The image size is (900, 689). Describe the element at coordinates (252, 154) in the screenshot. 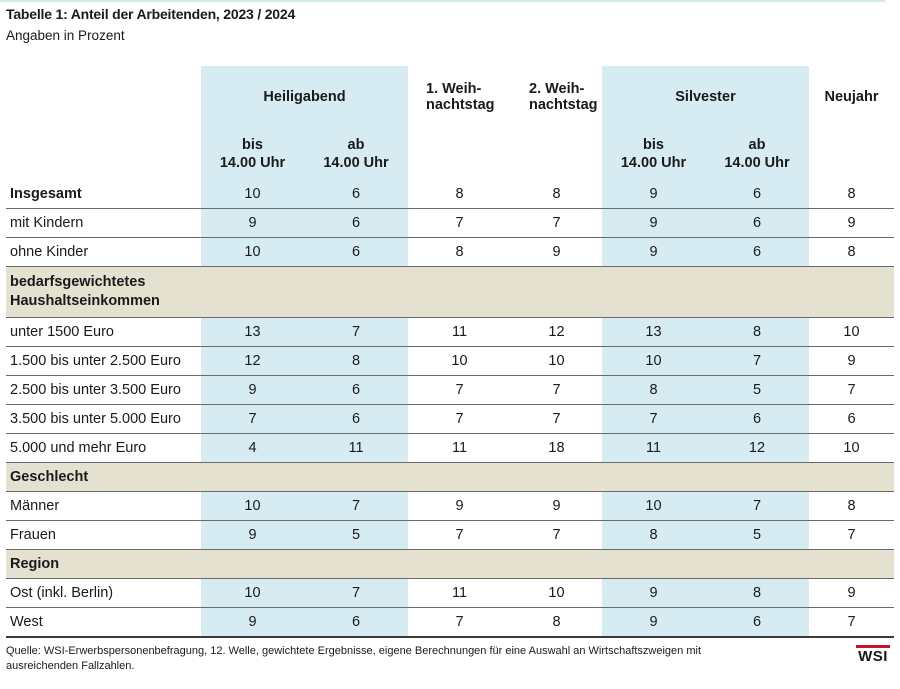

I see `subheader-heiligabend-bis: bis 14.00 Uhr` at that location.